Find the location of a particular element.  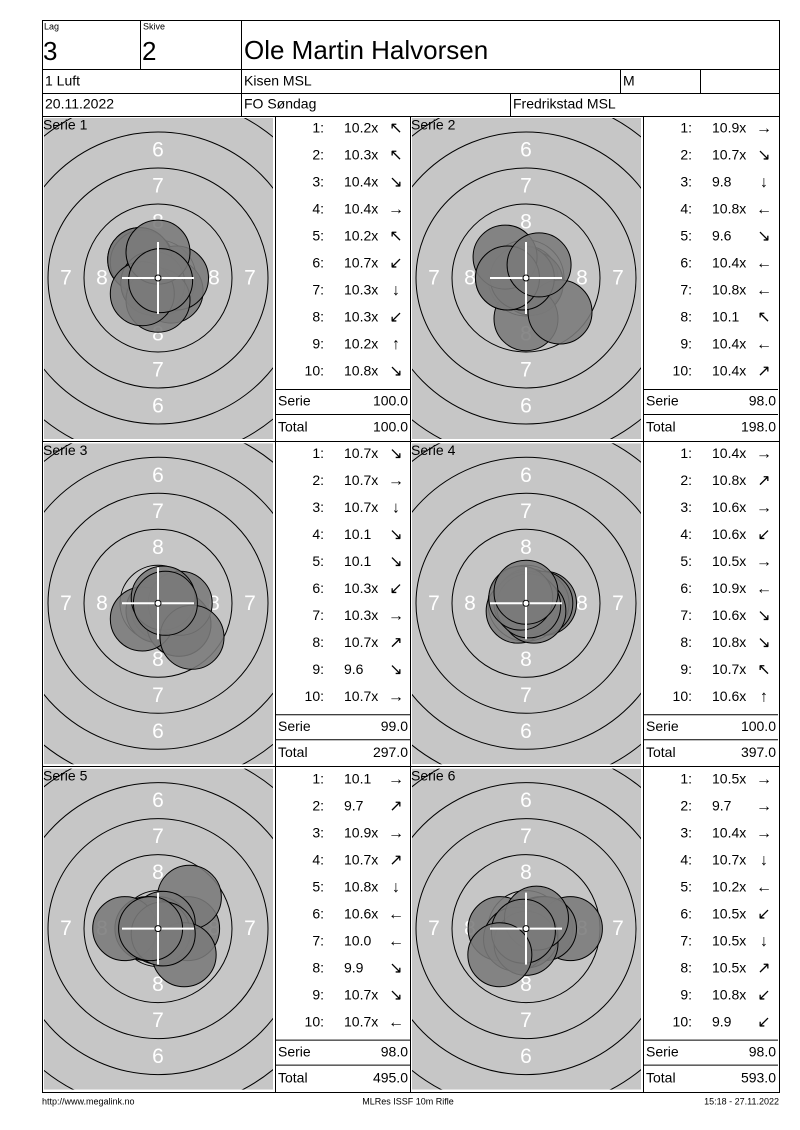

shot-direction: ↓ is located at coordinates (764, 182).